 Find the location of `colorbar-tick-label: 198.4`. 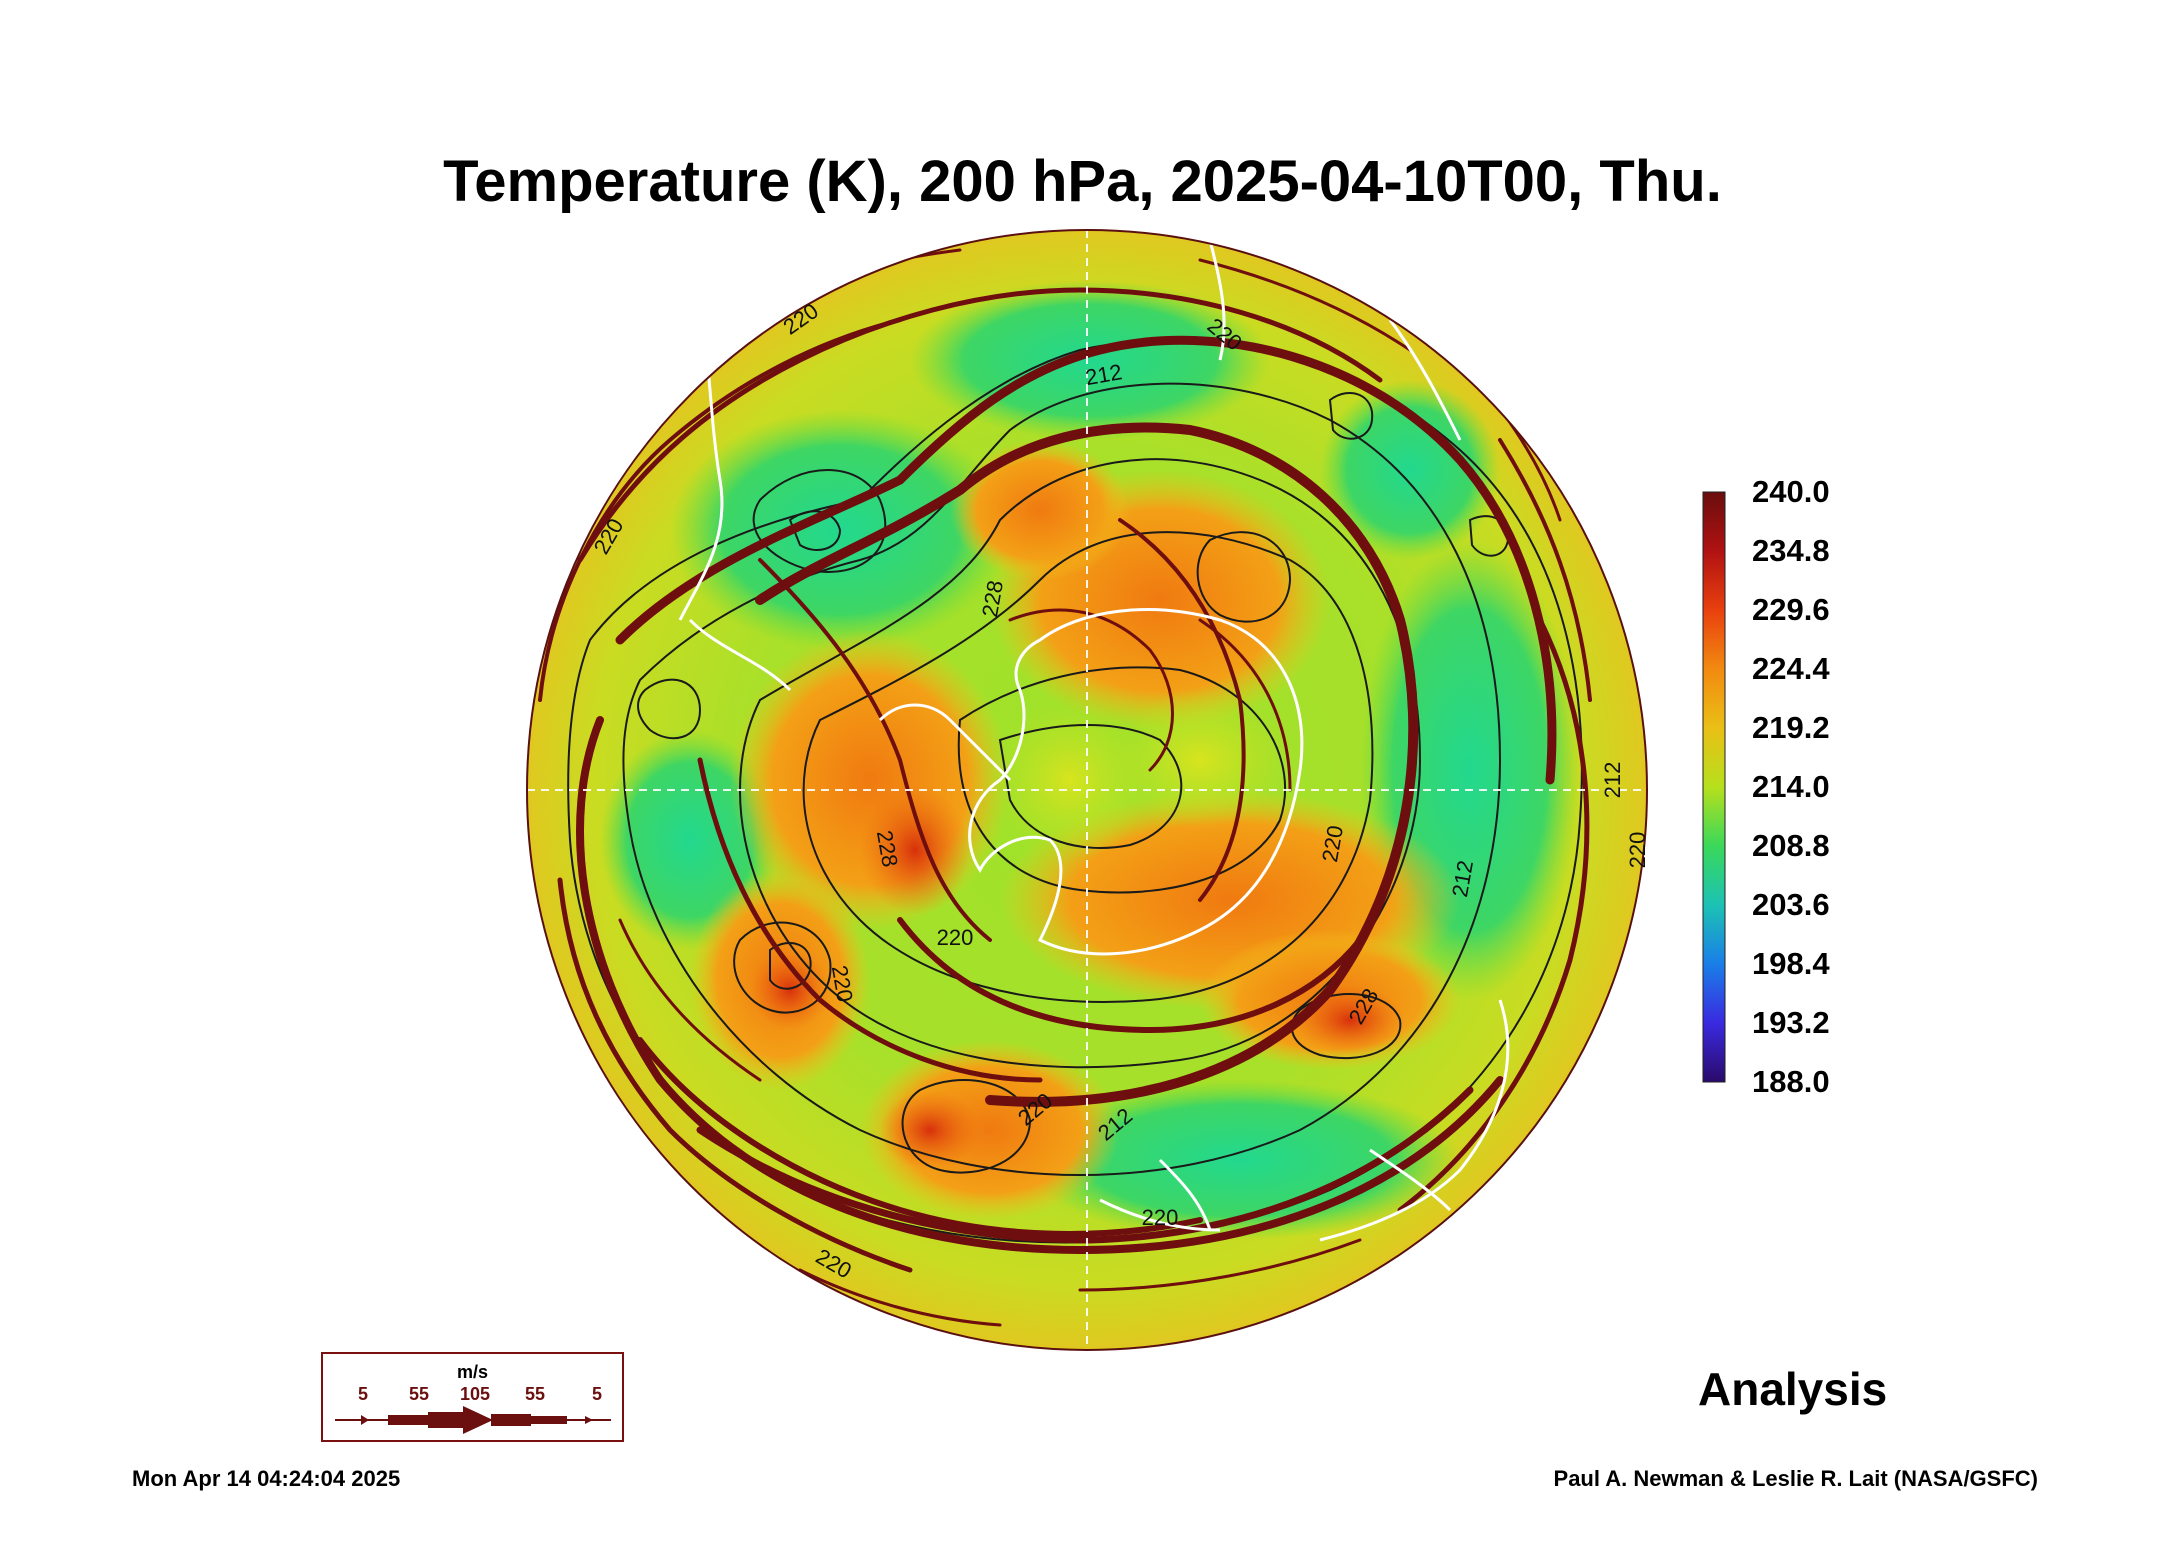

colorbar-tick-label: 198.4 is located at coordinates (1791, 963).